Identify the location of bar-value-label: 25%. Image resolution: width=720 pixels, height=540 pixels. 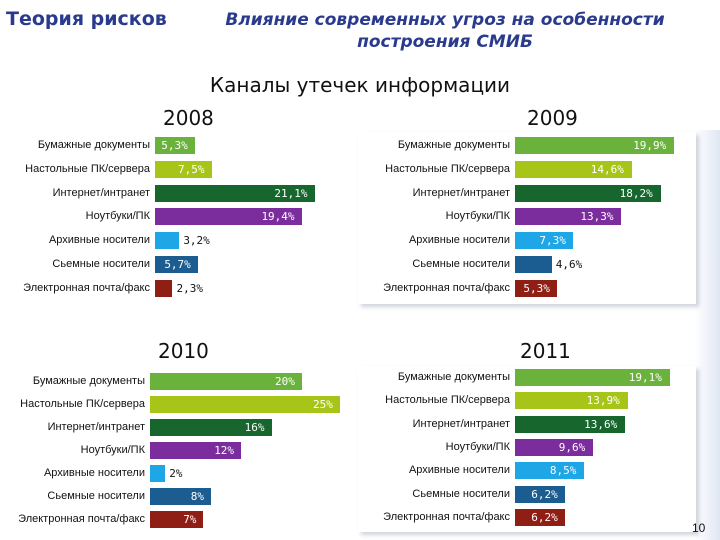
(323, 404).